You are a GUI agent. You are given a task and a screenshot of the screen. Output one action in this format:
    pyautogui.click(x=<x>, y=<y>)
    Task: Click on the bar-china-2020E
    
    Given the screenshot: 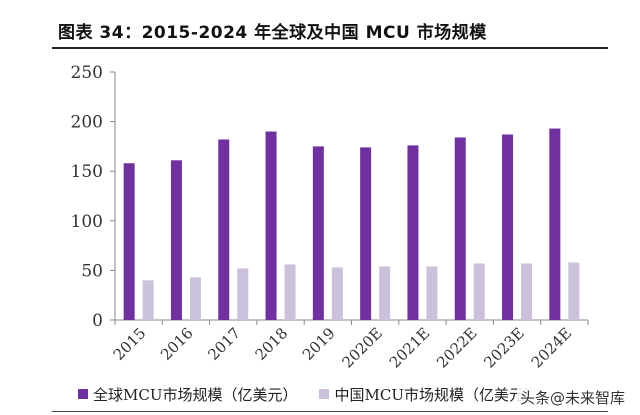 What is the action you would take?
    pyautogui.click(x=385, y=293)
    